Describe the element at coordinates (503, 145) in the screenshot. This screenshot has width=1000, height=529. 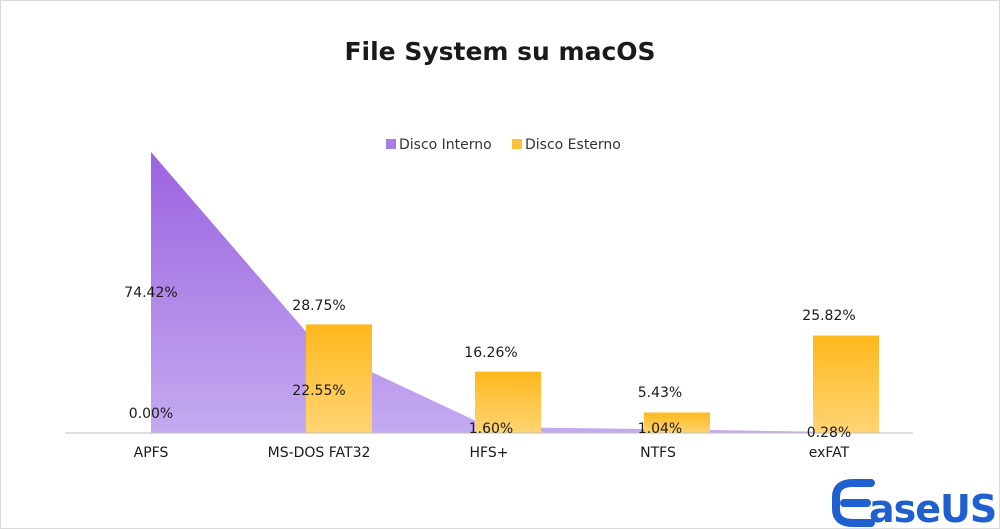
I see `legend: Disco Interno Disco Esterno` at that location.